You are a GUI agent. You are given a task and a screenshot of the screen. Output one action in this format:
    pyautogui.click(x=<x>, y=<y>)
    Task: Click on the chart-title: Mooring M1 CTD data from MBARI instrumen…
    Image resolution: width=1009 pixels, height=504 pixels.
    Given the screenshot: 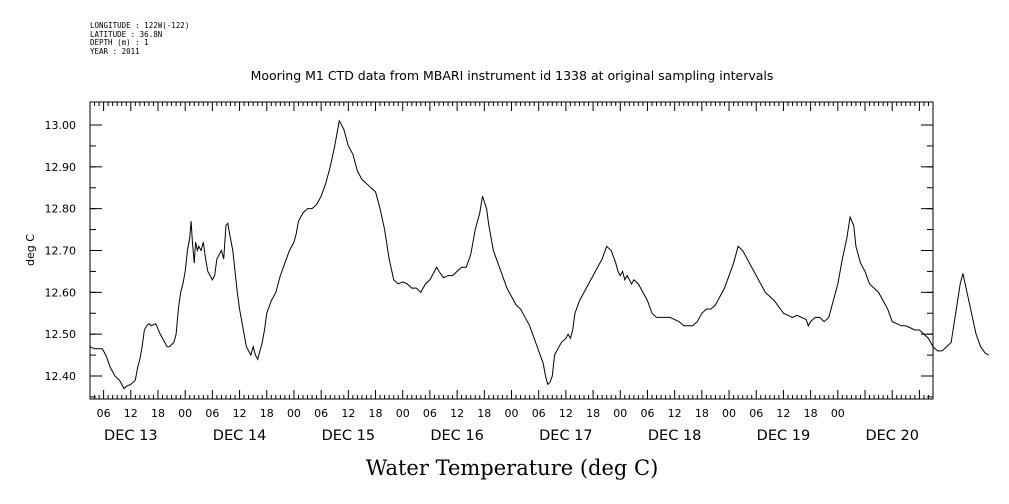 What is the action you would take?
    pyautogui.click(x=512, y=75)
    